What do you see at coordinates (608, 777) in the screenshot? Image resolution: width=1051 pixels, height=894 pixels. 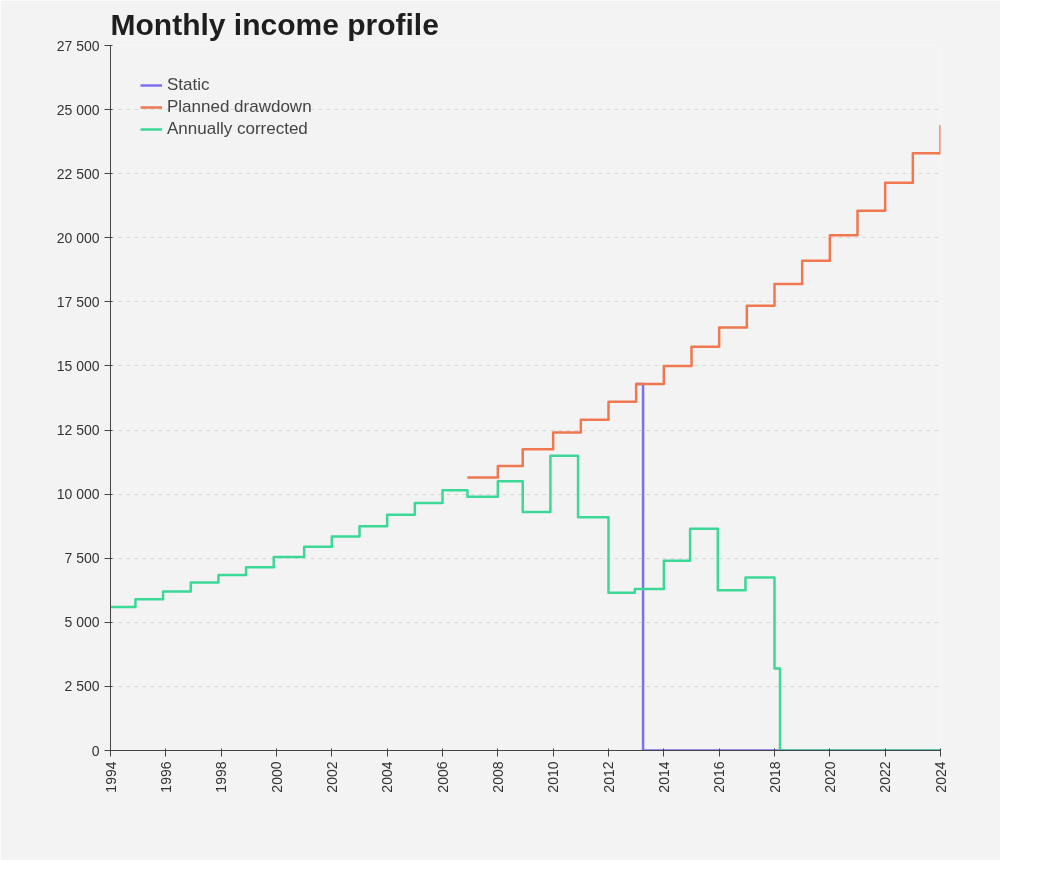 I see `x-tick-label: 2012` at bounding box center [608, 777].